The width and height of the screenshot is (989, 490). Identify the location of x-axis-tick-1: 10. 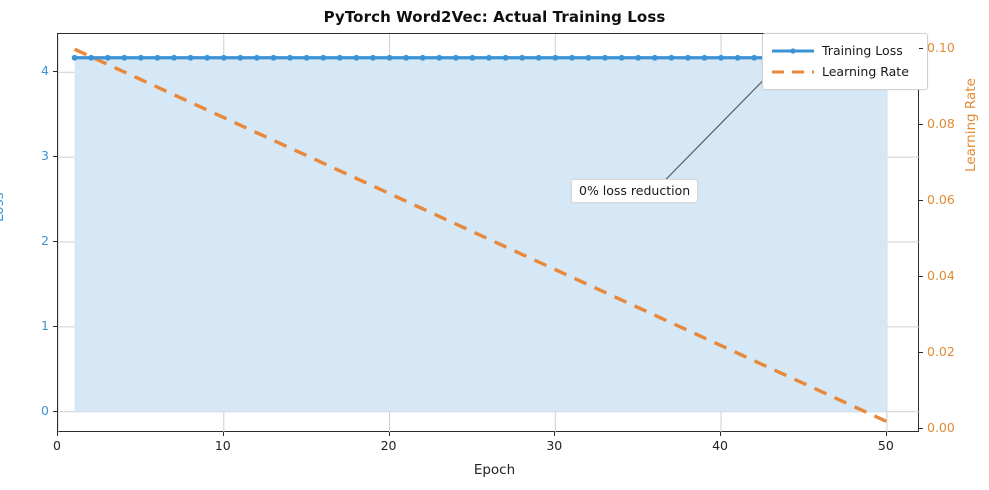
(222, 445).